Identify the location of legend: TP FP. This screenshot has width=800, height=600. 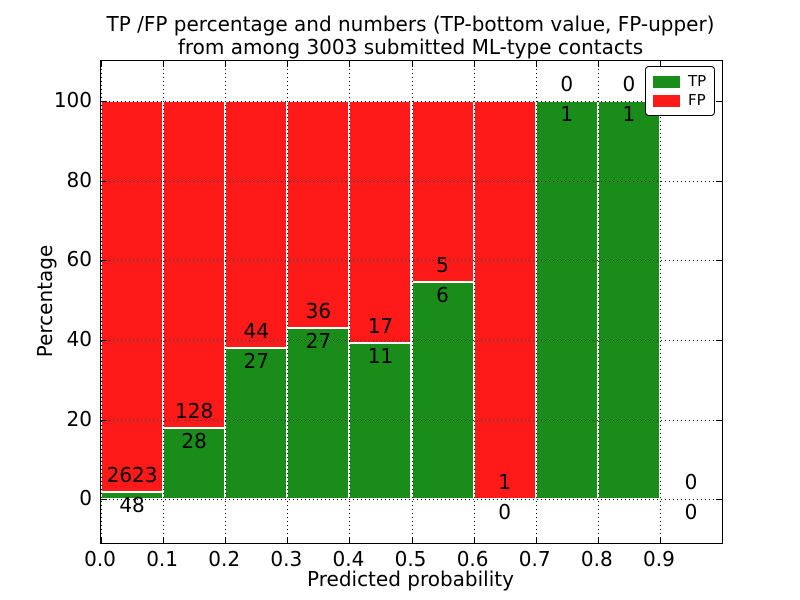
(680, 91).